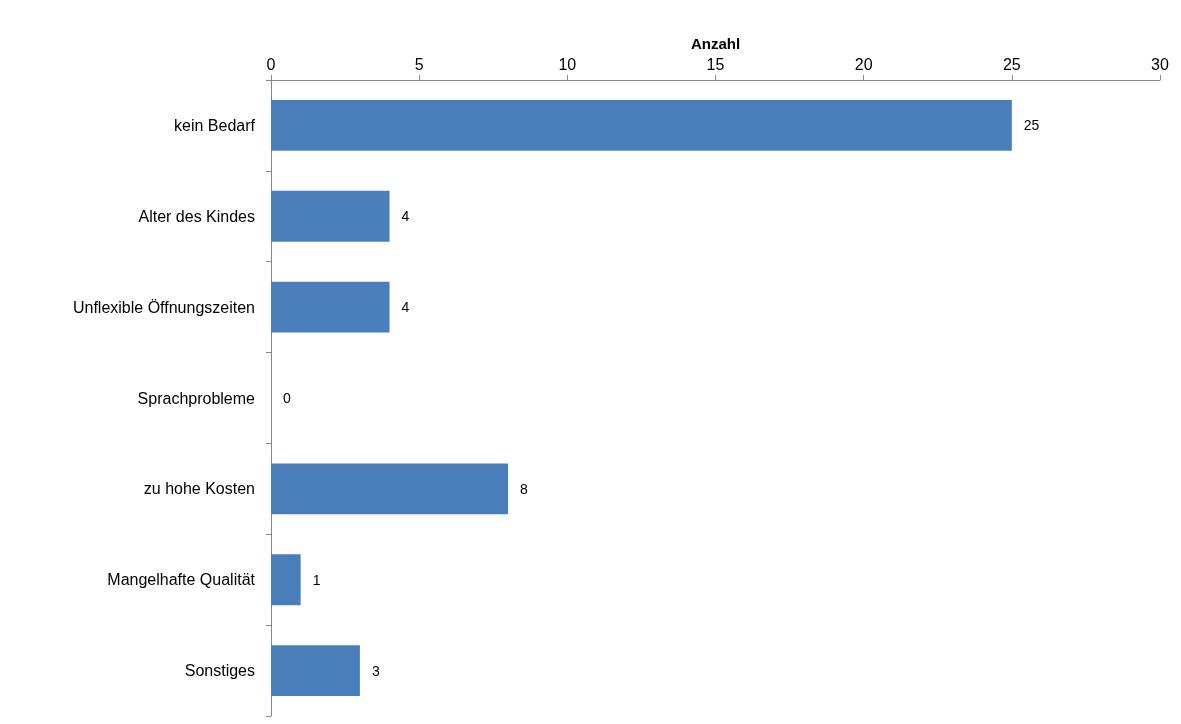 The height and width of the screenshot is (724, 1181). What do you see at coordinates (287, 398) in the screenshot?
I see `data-label: 0` at bounding box center [287, 398].